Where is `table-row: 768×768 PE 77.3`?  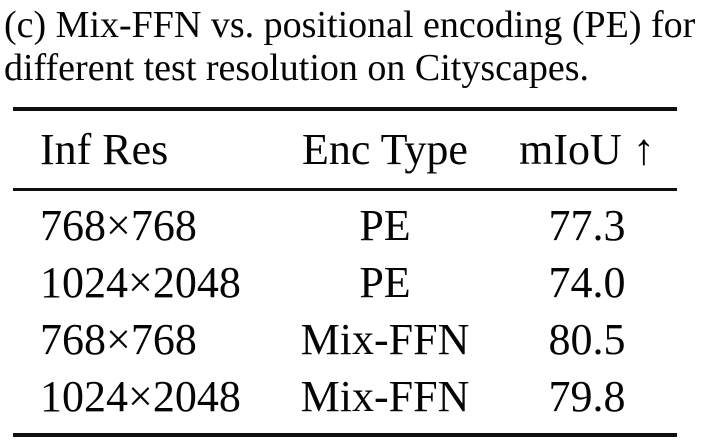
table-row: 768×768 PE 77.3 is located at coordinates (345, 222).